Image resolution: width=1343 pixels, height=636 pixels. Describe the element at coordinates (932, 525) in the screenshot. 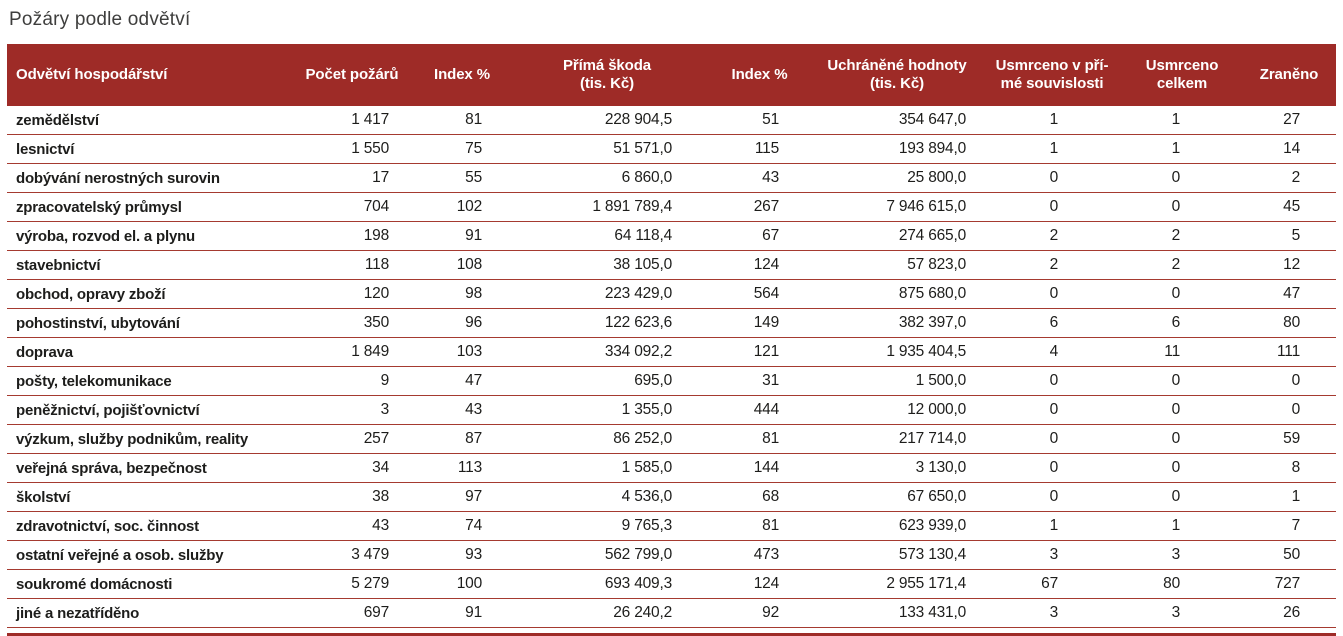

I see `cell-saved: 623 939,0` at that location.